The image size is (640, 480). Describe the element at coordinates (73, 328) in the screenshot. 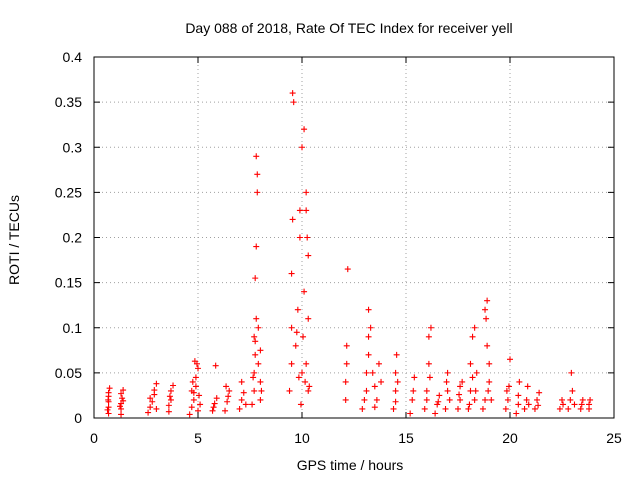

I see `y-tick-label: 0.1` at that location.